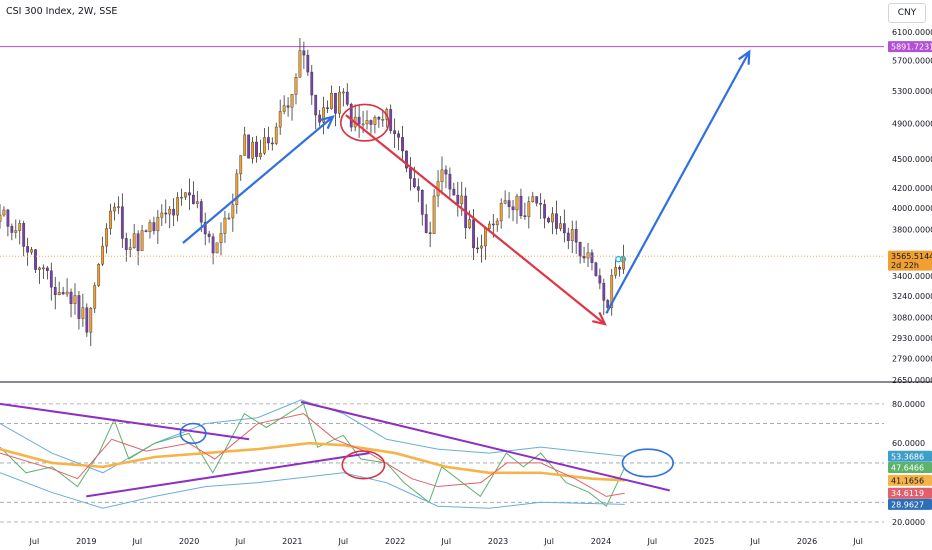  Describe the element at coordinates (912, 91) in the screenshot. I see `price-tick-label: 5300.0000` at that location.